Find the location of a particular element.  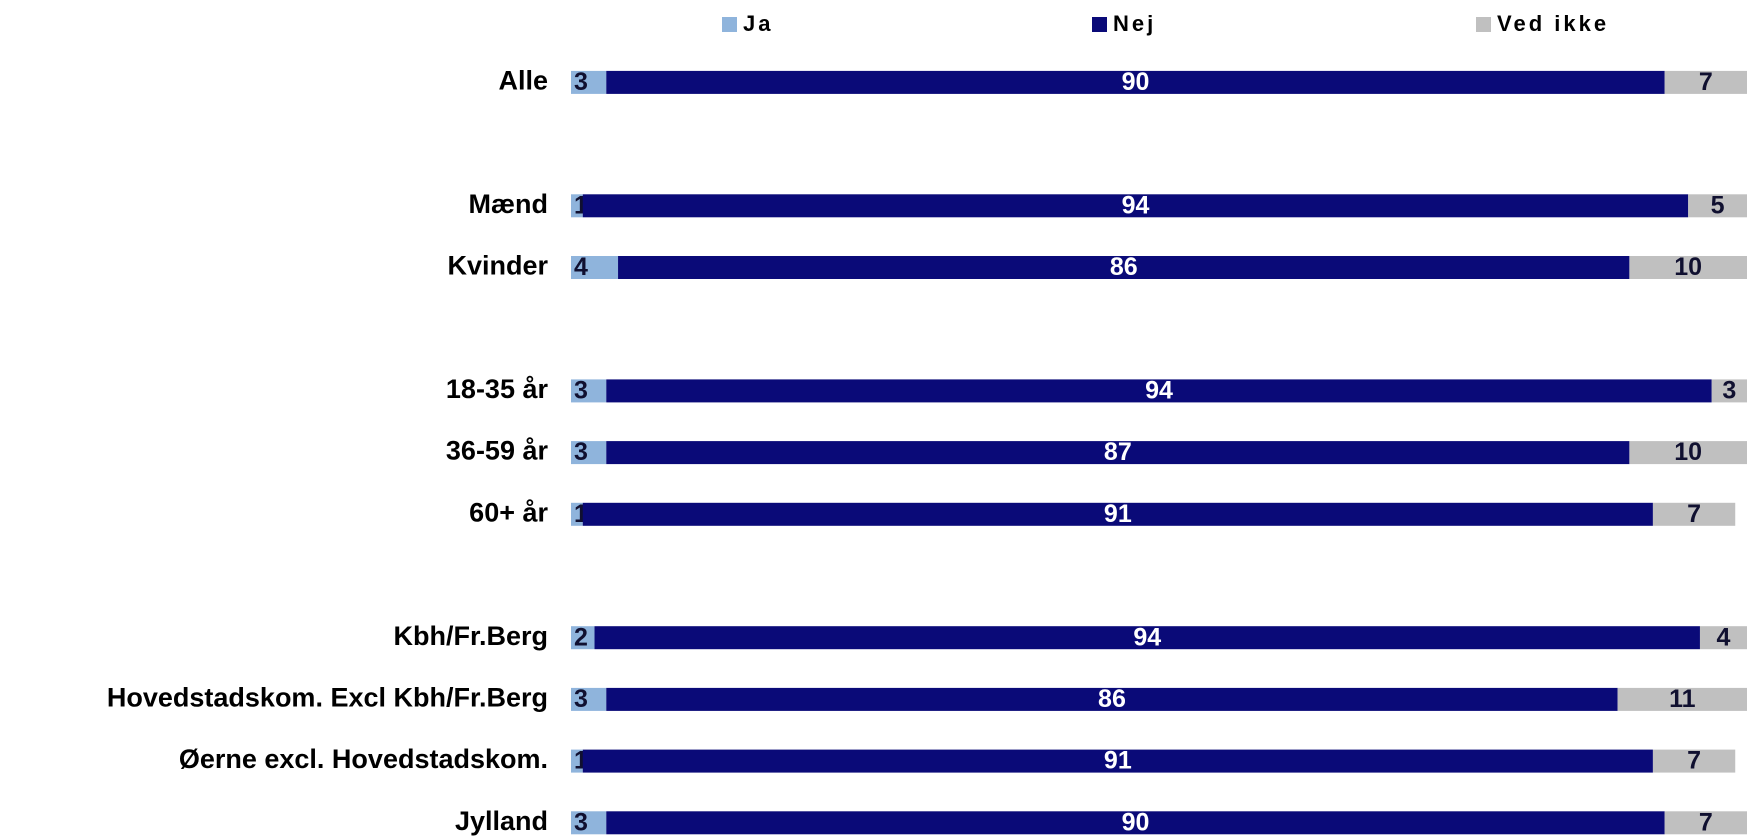

legend-label: Ja is located at coordinates (758, 23).